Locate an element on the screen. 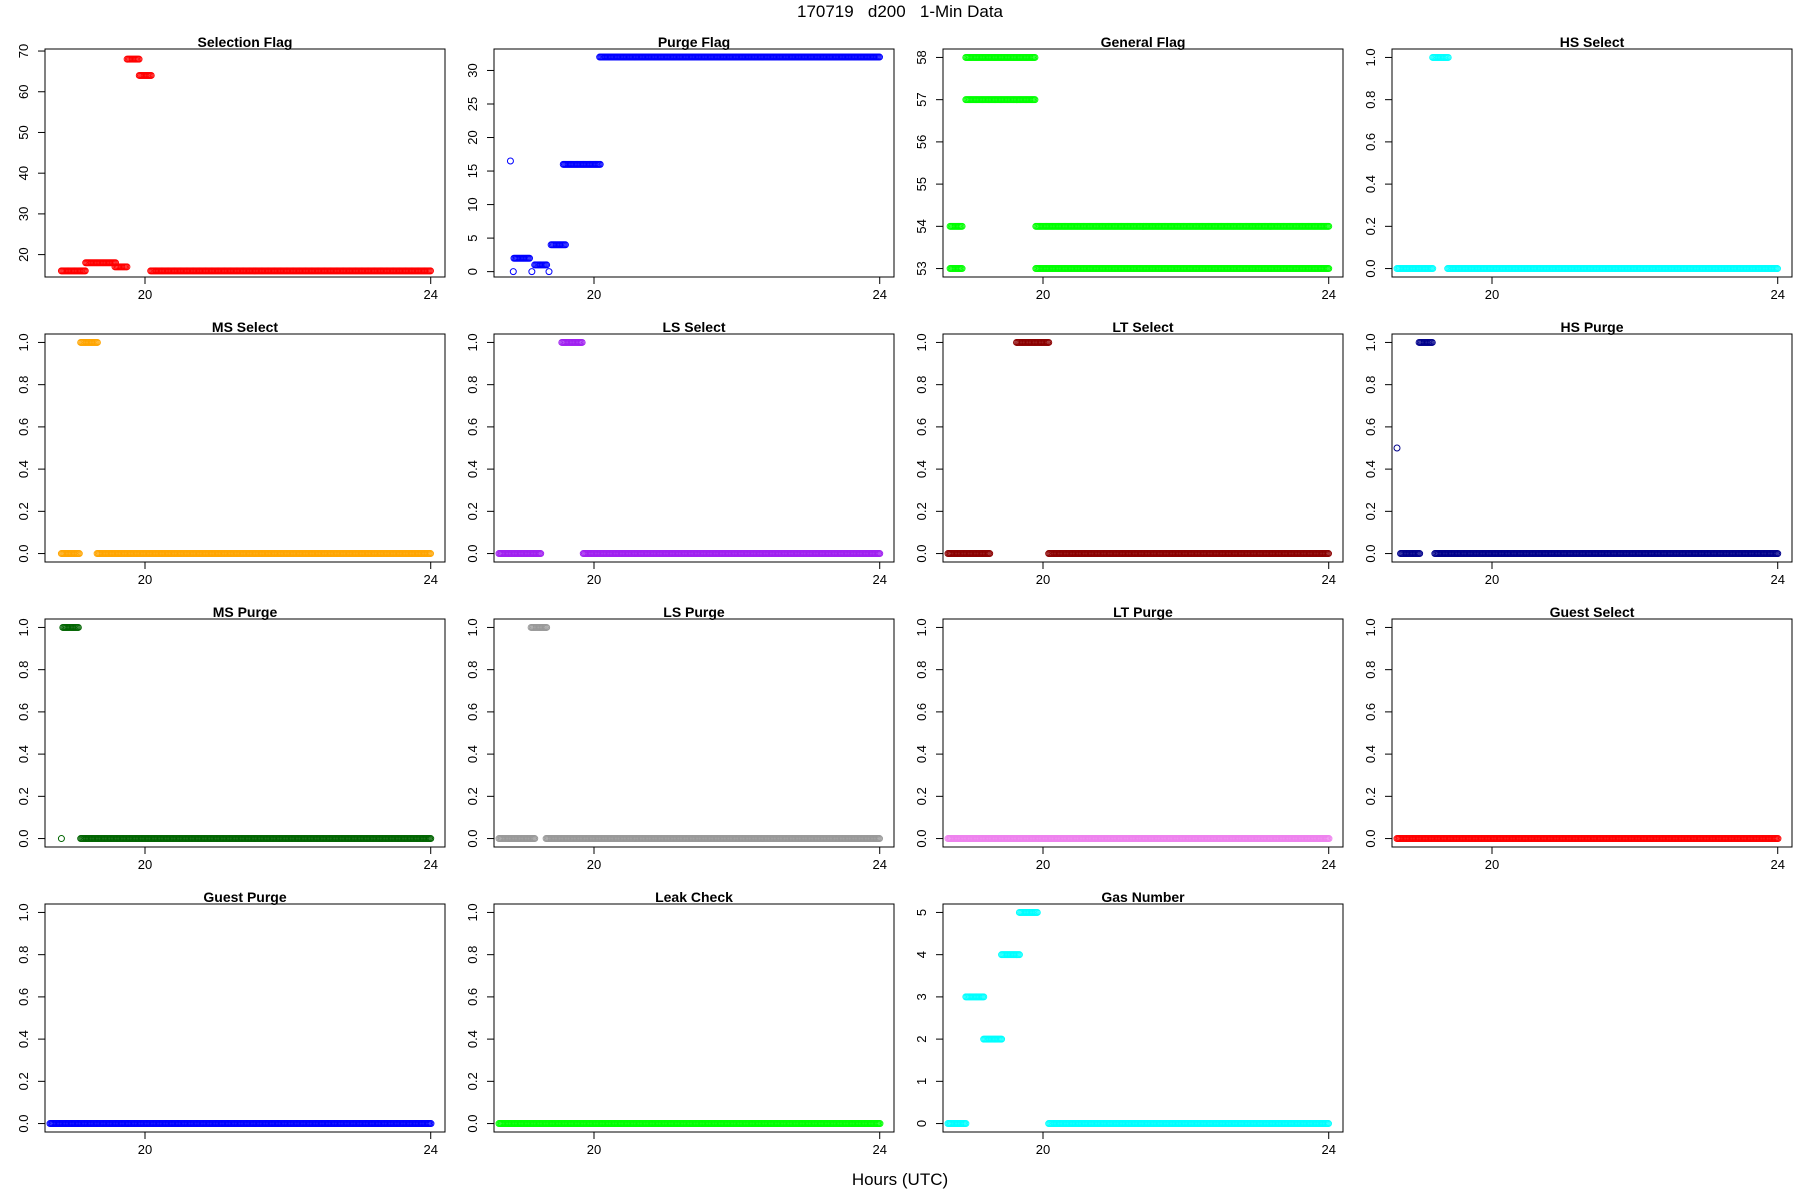 This screenshot has width=1800, height=1200. y-tick-label: 15 is located at coordinates (472, 171).